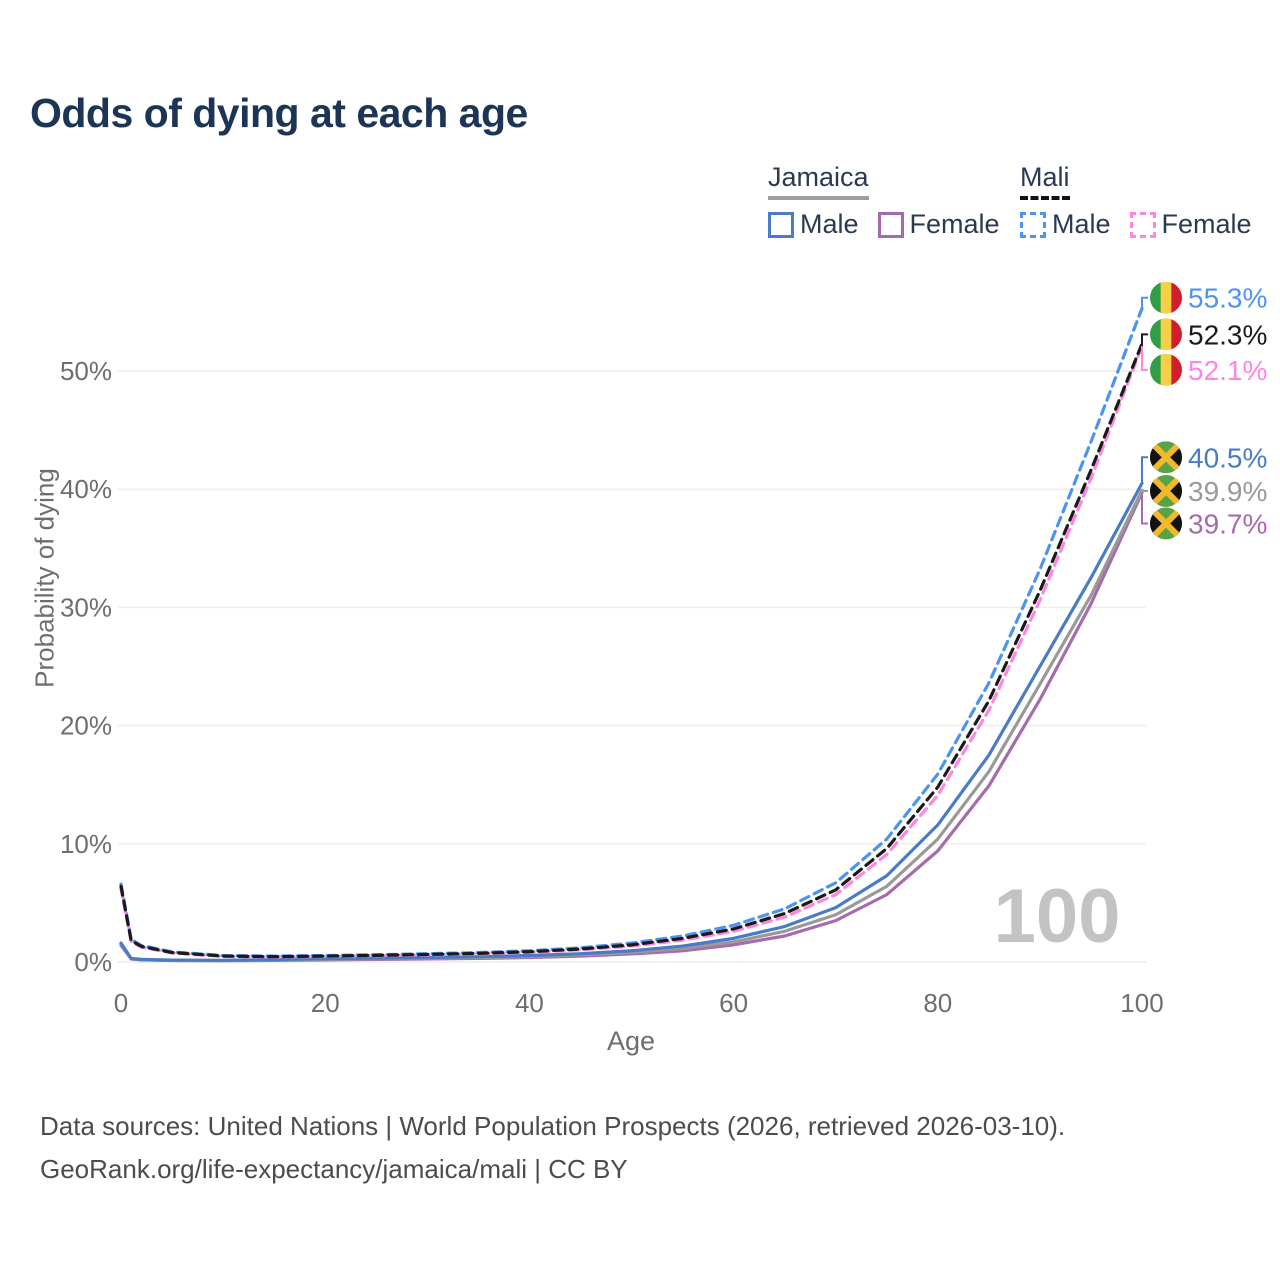  Describe the element at coordinates (954, 224) in the screenshot. I see `legend-label-jamaica-female: Female` at that location.